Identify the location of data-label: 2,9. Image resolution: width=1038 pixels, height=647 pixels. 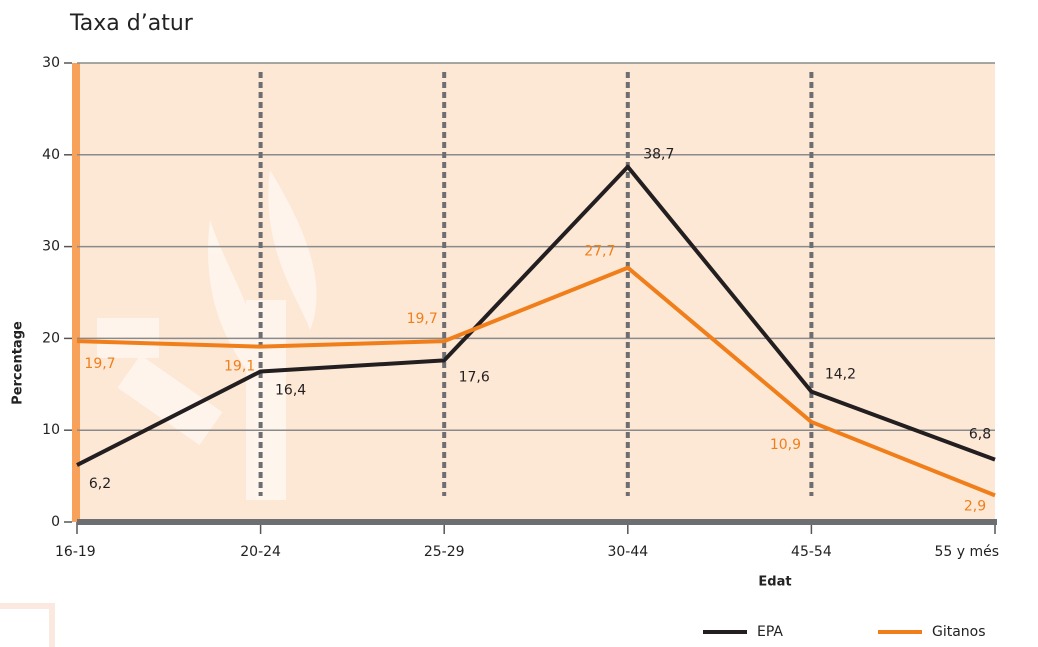
(975, 506).